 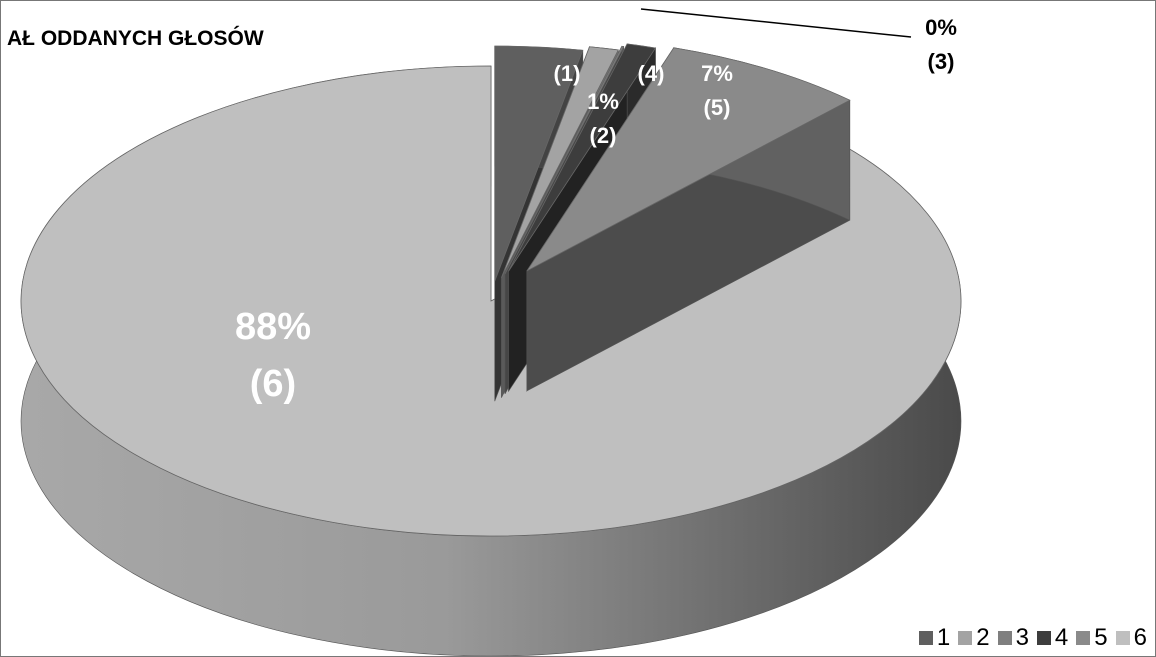 I want to click on data-label-3-category: (3), so click(x=941, y=61).